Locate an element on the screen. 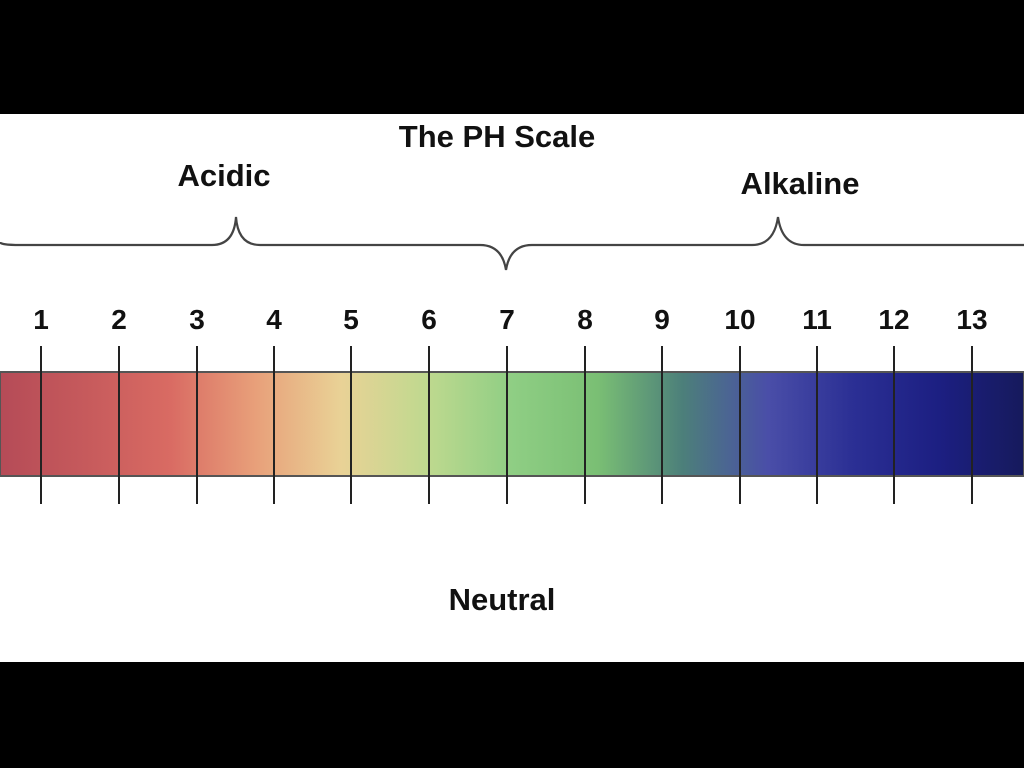 The width and height of the screenshot is (1024, 768). ph-color-bar is located at coordinates (512, 424).